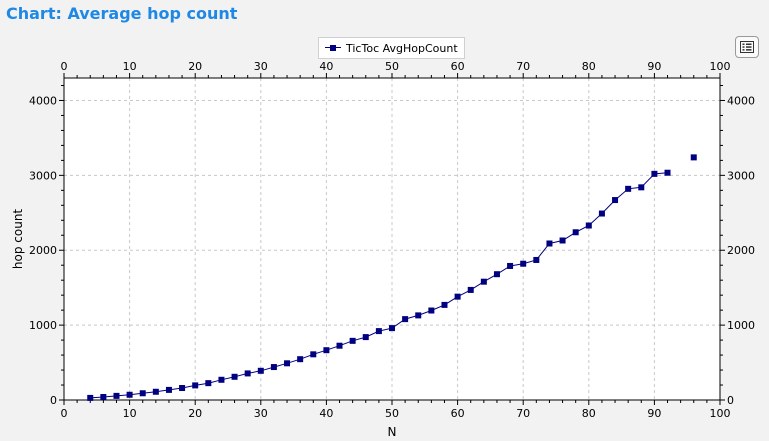 This screenshot has height=441, width=769. Describe the element at coordinates (654, 413) in the screenshot. I see `x-tick-label-bottom: 90` at that location.